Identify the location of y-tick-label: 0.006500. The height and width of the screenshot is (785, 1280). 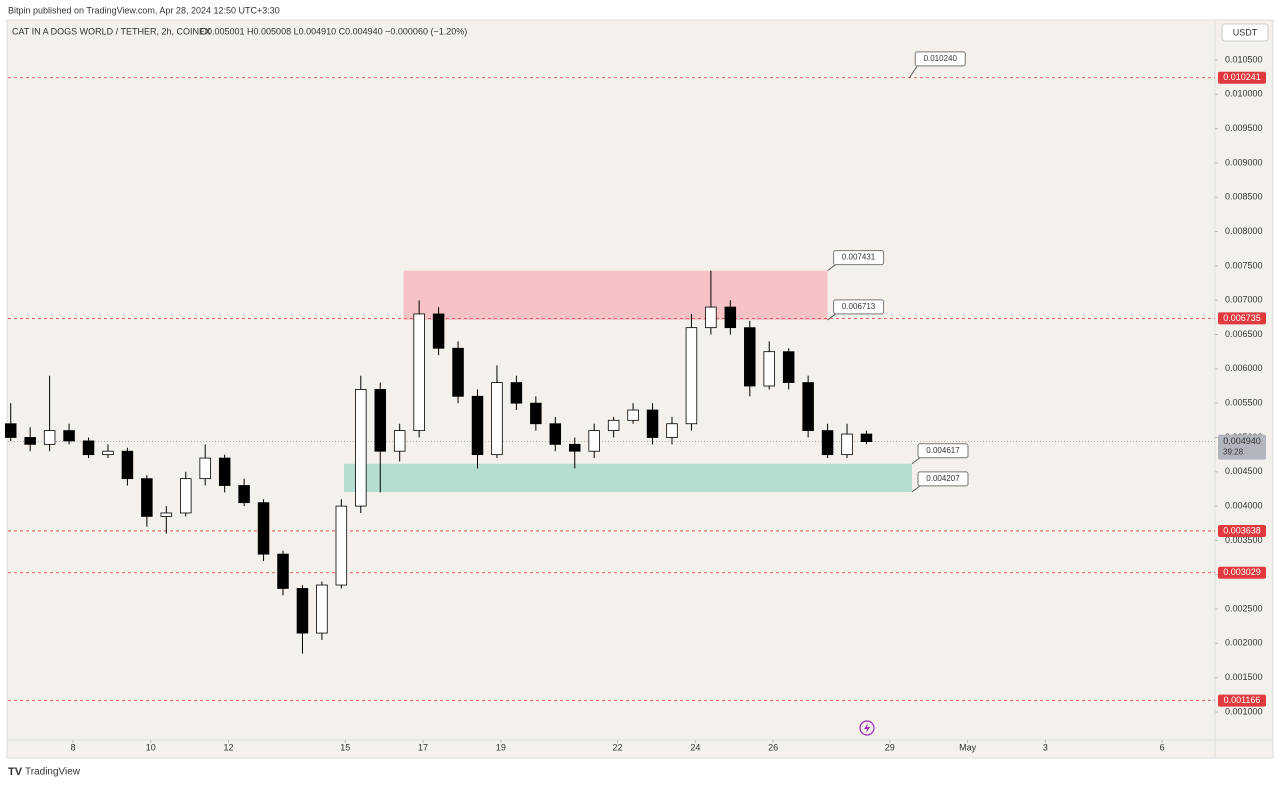
(1244, 334).